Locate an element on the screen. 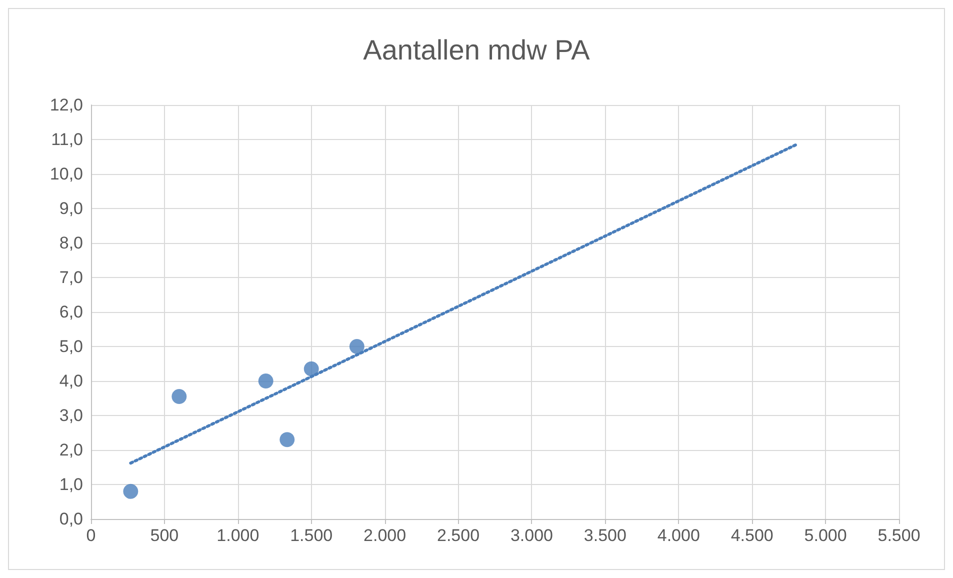  x-tick-label: 1.000 is located at coordinates (238, 535).